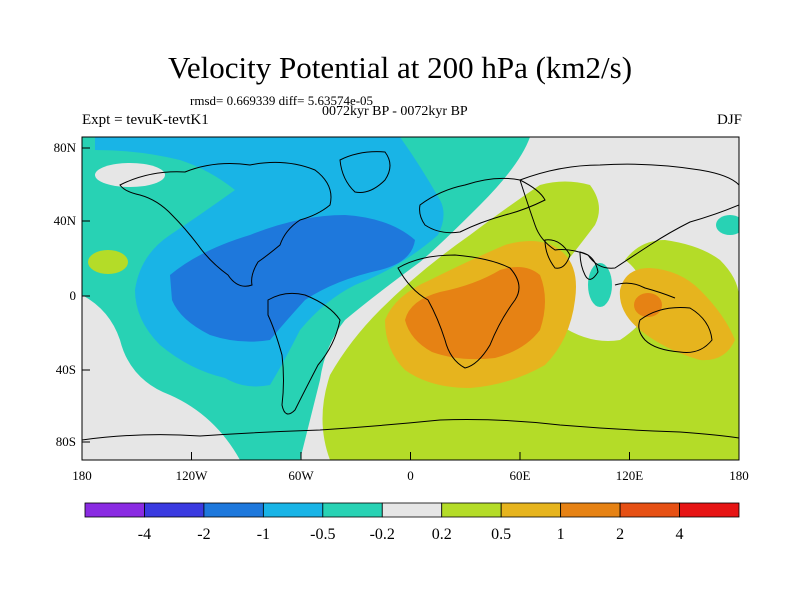  I want to click on colorbar-label: -4, so click(144, 534).